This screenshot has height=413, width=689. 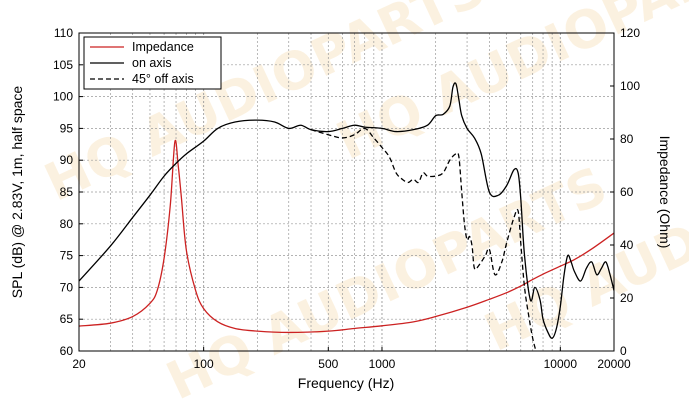 I want to click on y2-tick-label: 20, so click(x=627, y=298).